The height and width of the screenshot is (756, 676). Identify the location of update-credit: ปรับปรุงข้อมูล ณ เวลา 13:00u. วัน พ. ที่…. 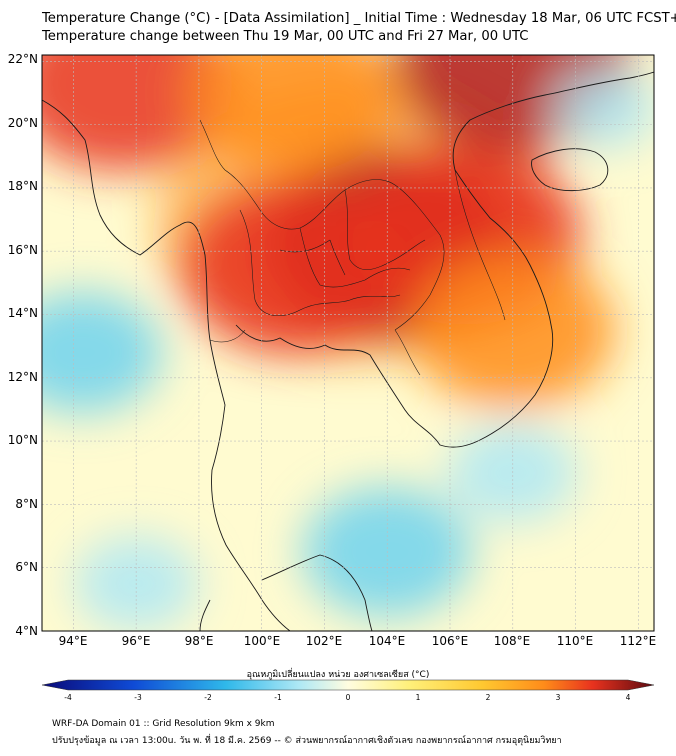
(307, 741).